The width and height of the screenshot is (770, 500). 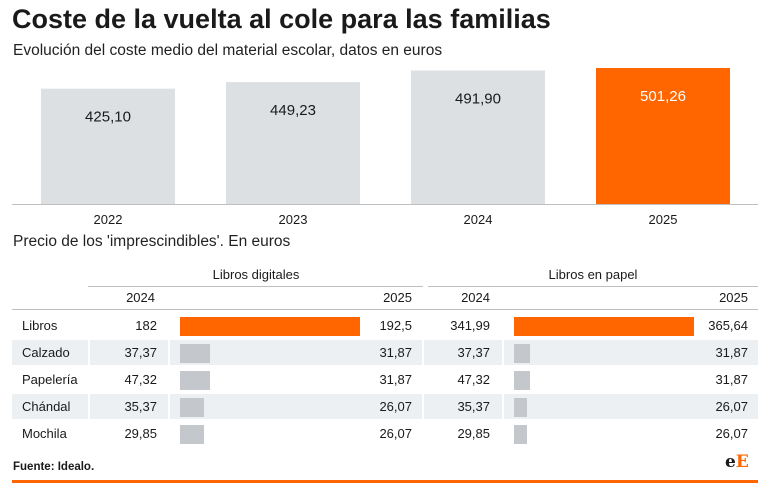 What do you see at coordinates (728, 325) in the screenshot?
I see `paper-2025-value: 365,64` at bounding box center [728, 325].